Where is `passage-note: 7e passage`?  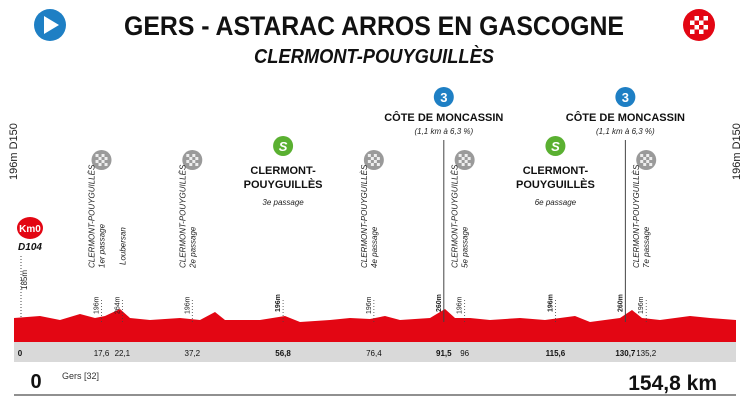
passage-note: 7e passage is located at coordinates (646, 247).